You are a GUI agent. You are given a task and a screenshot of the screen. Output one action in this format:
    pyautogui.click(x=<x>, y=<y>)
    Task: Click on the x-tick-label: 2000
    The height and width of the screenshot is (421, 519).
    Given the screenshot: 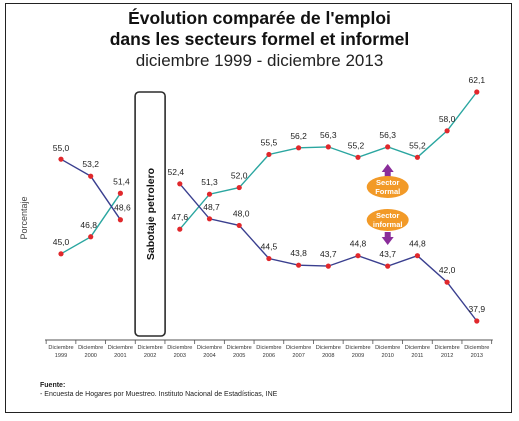 What is the action you would take?
    pyautogui.click(x=90, y=356)
    